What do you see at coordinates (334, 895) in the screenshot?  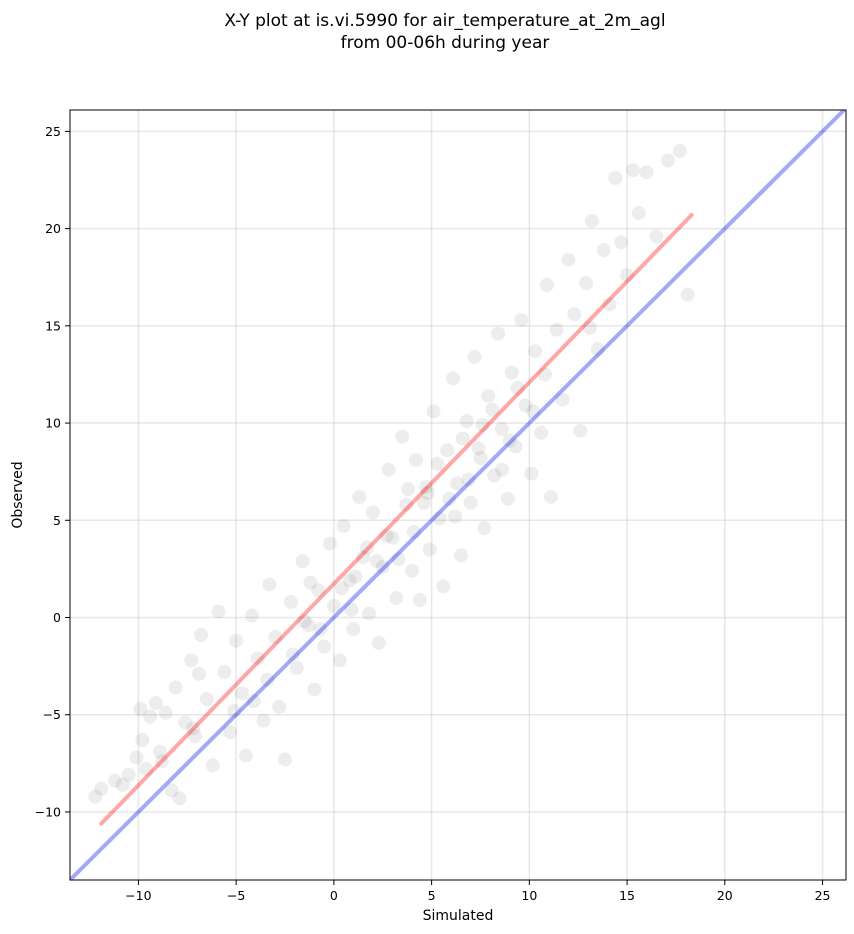 I see `x-tick-label-2: 0` at bounding box center [334, 895].